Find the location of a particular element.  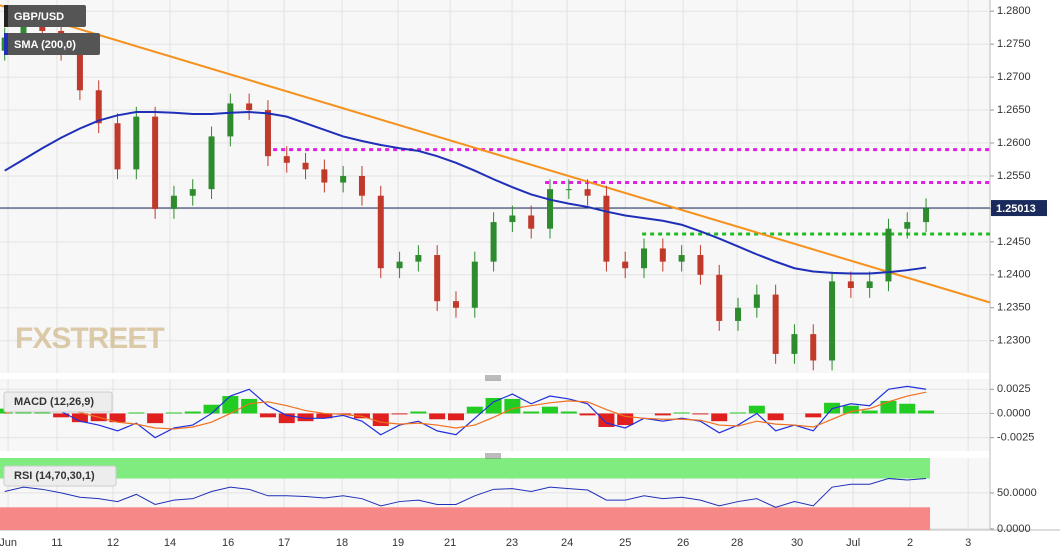

x-tick-label: 21 is located at coordinates (450, 543).